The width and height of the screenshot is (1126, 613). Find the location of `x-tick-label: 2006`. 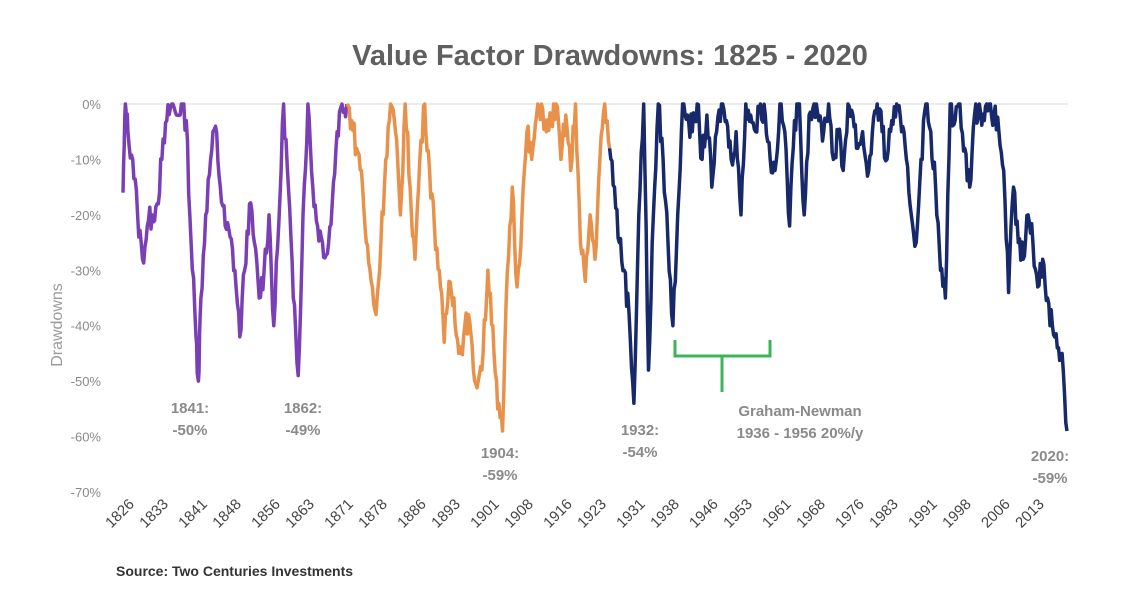

x-tick-label: 2006 is located at coordinates (996, 514).